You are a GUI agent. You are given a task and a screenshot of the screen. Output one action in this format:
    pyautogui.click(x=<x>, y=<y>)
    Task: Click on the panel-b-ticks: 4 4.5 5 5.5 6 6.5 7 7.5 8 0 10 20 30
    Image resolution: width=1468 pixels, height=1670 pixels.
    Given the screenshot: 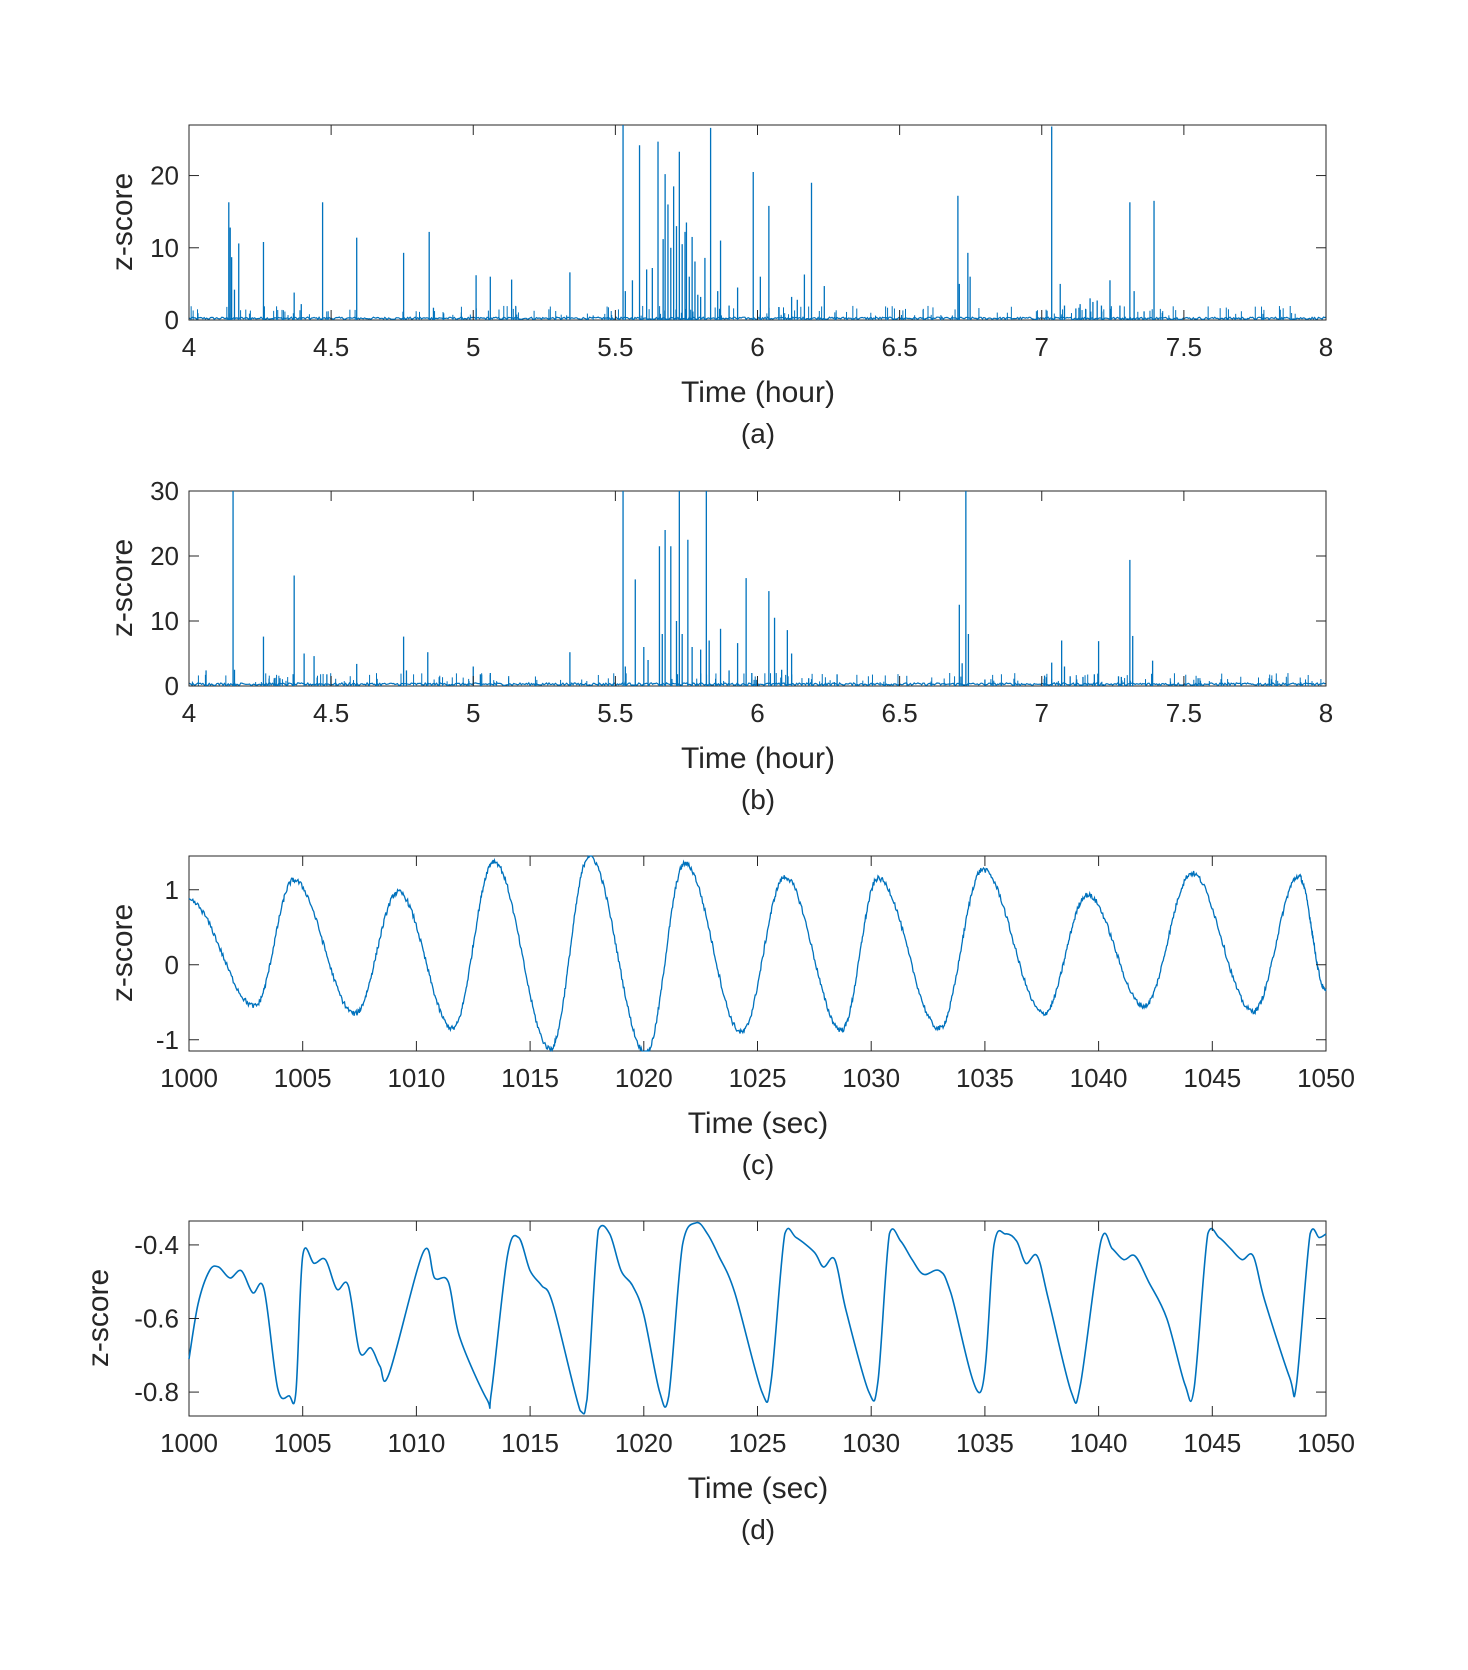 What is the action you would take?
    pyautogui.click(x=741, y=602)
    